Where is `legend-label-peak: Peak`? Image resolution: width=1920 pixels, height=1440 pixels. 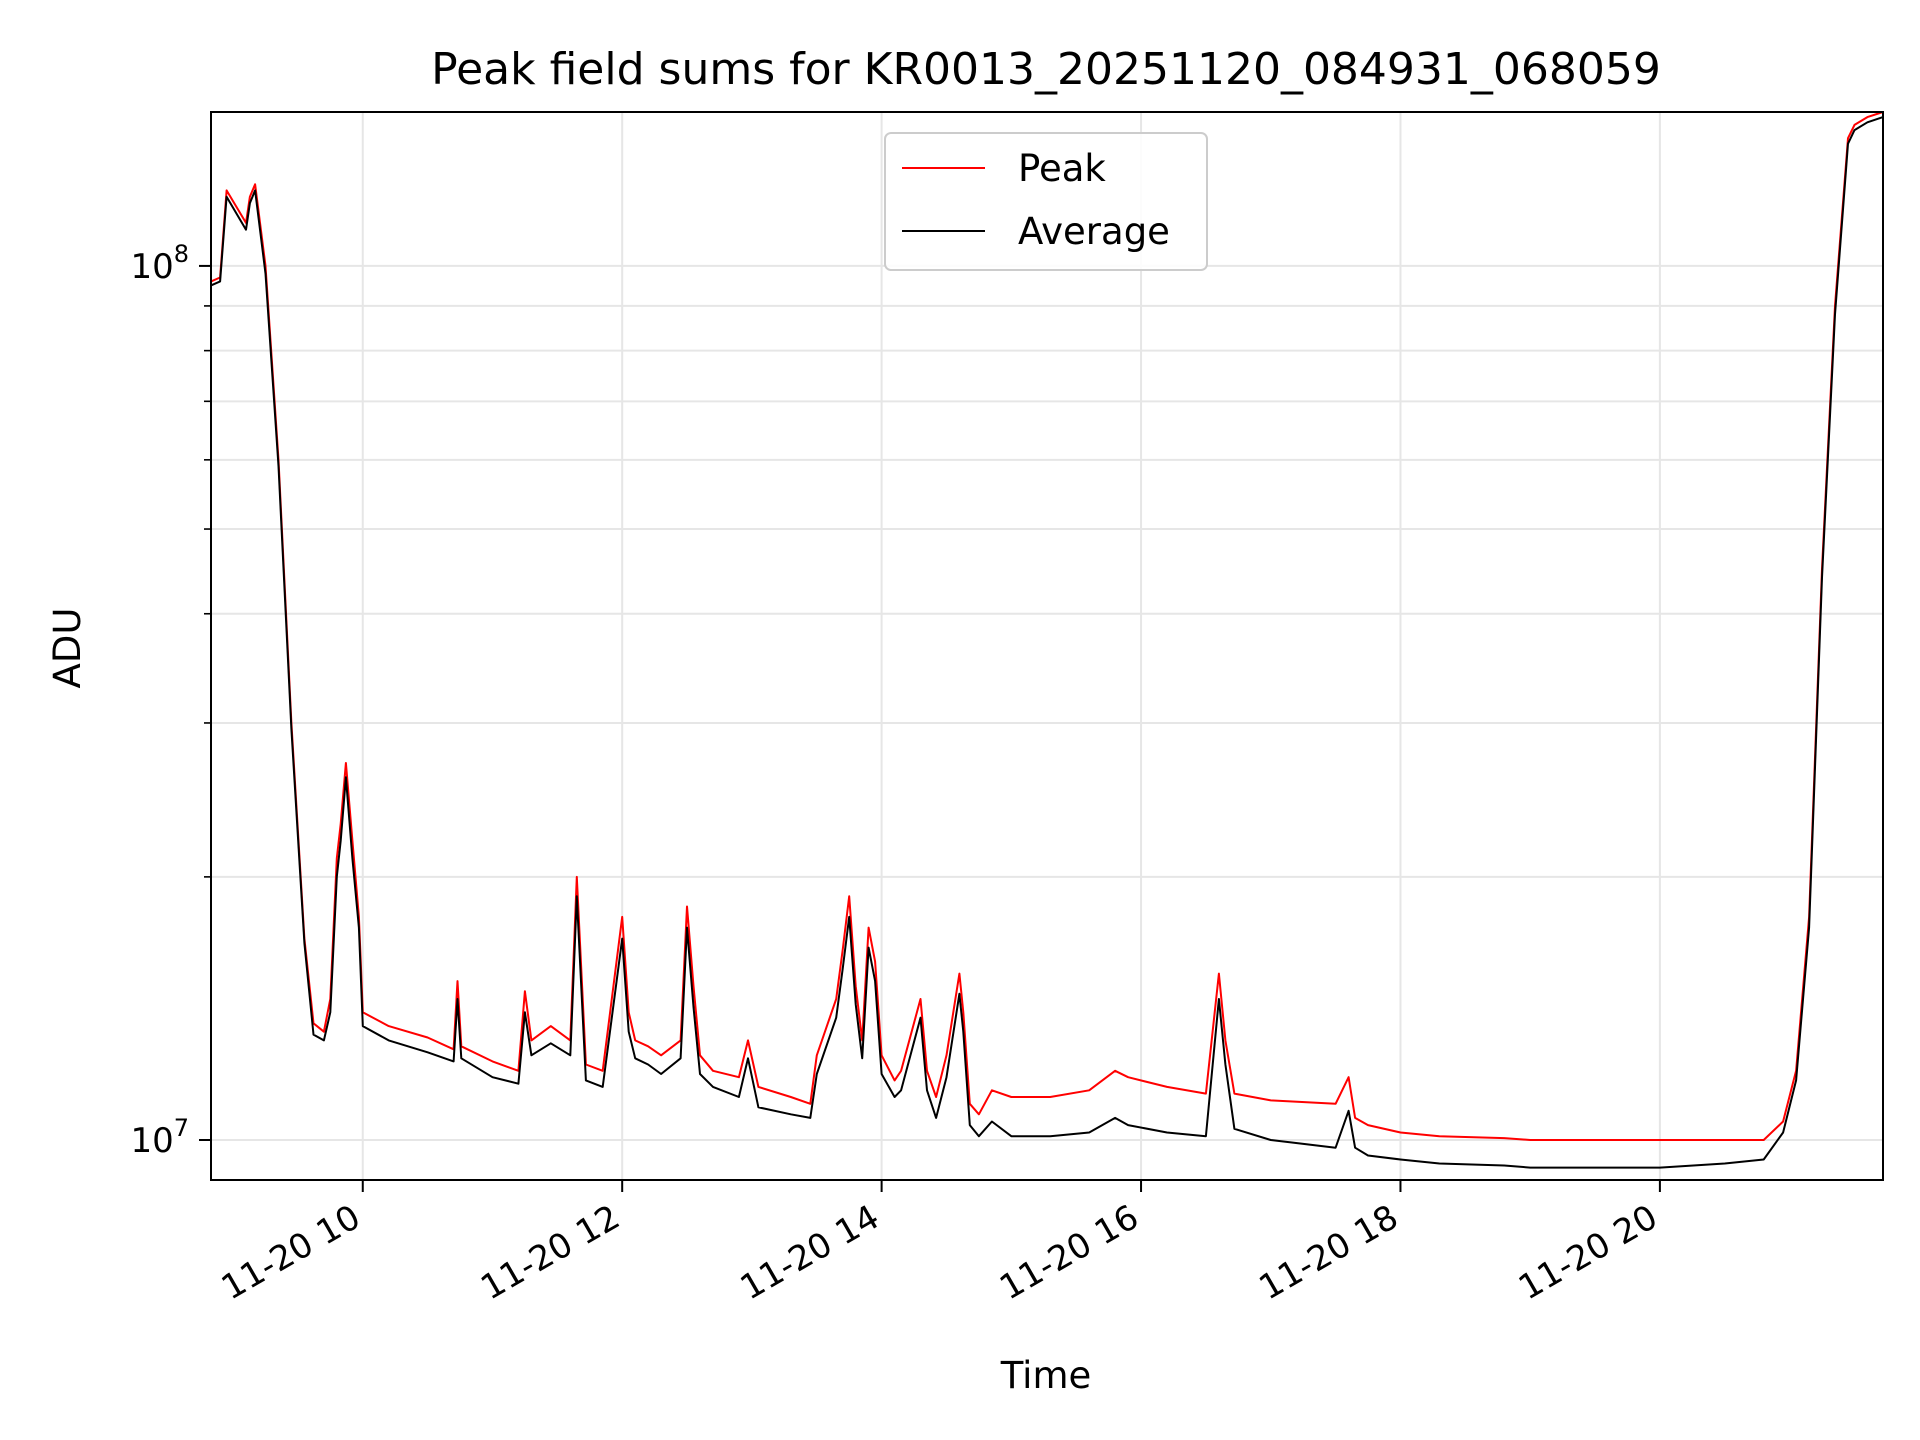 legend-label-peak: Peak is located at coordinates (1062, 168).